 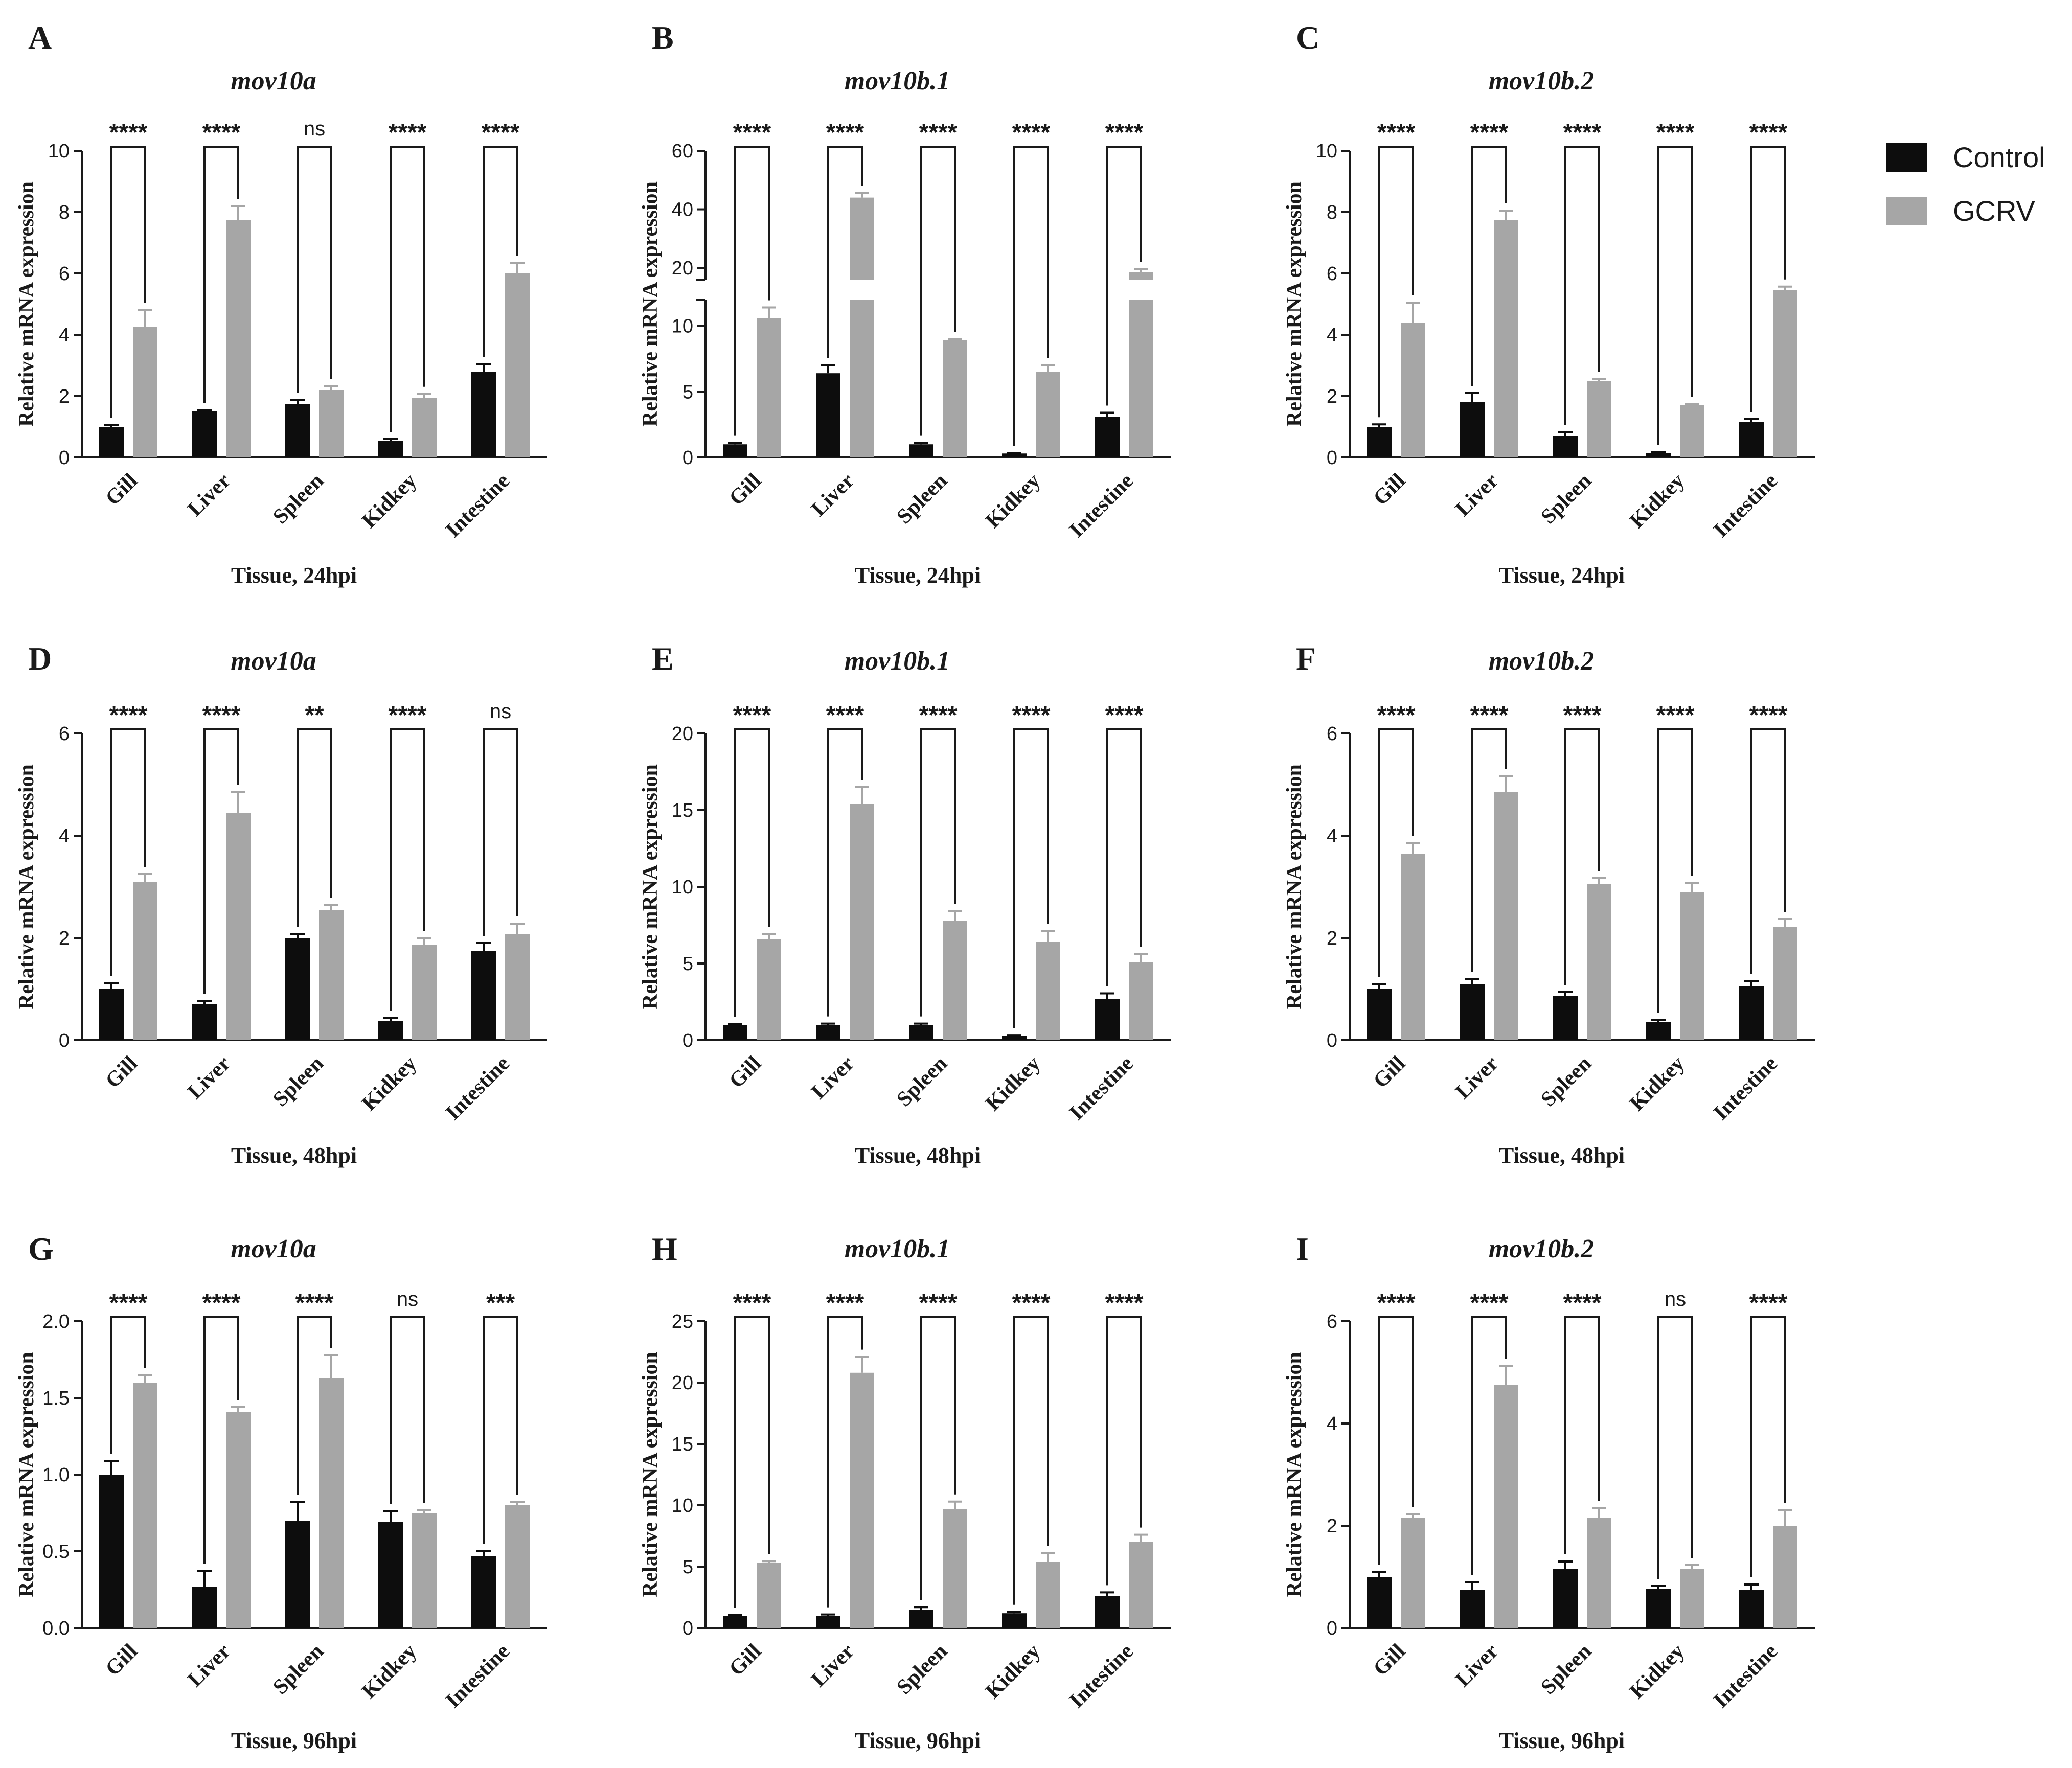 I want to click on panel-letter: F, so click(x=1306, y=659).